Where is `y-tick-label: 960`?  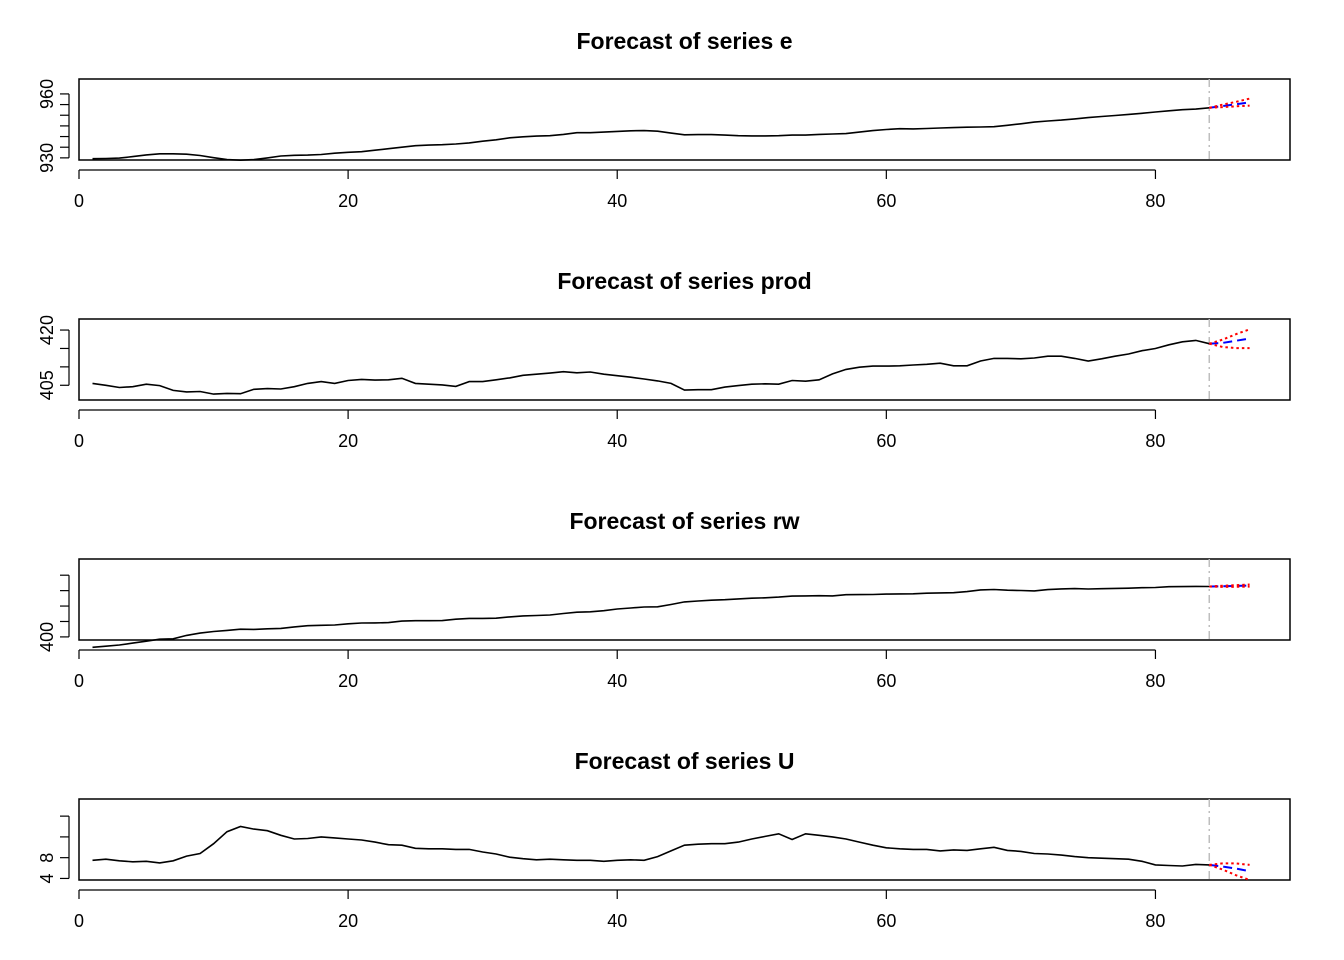
y-tick-label: 960 is located at coordinates (47, 94).